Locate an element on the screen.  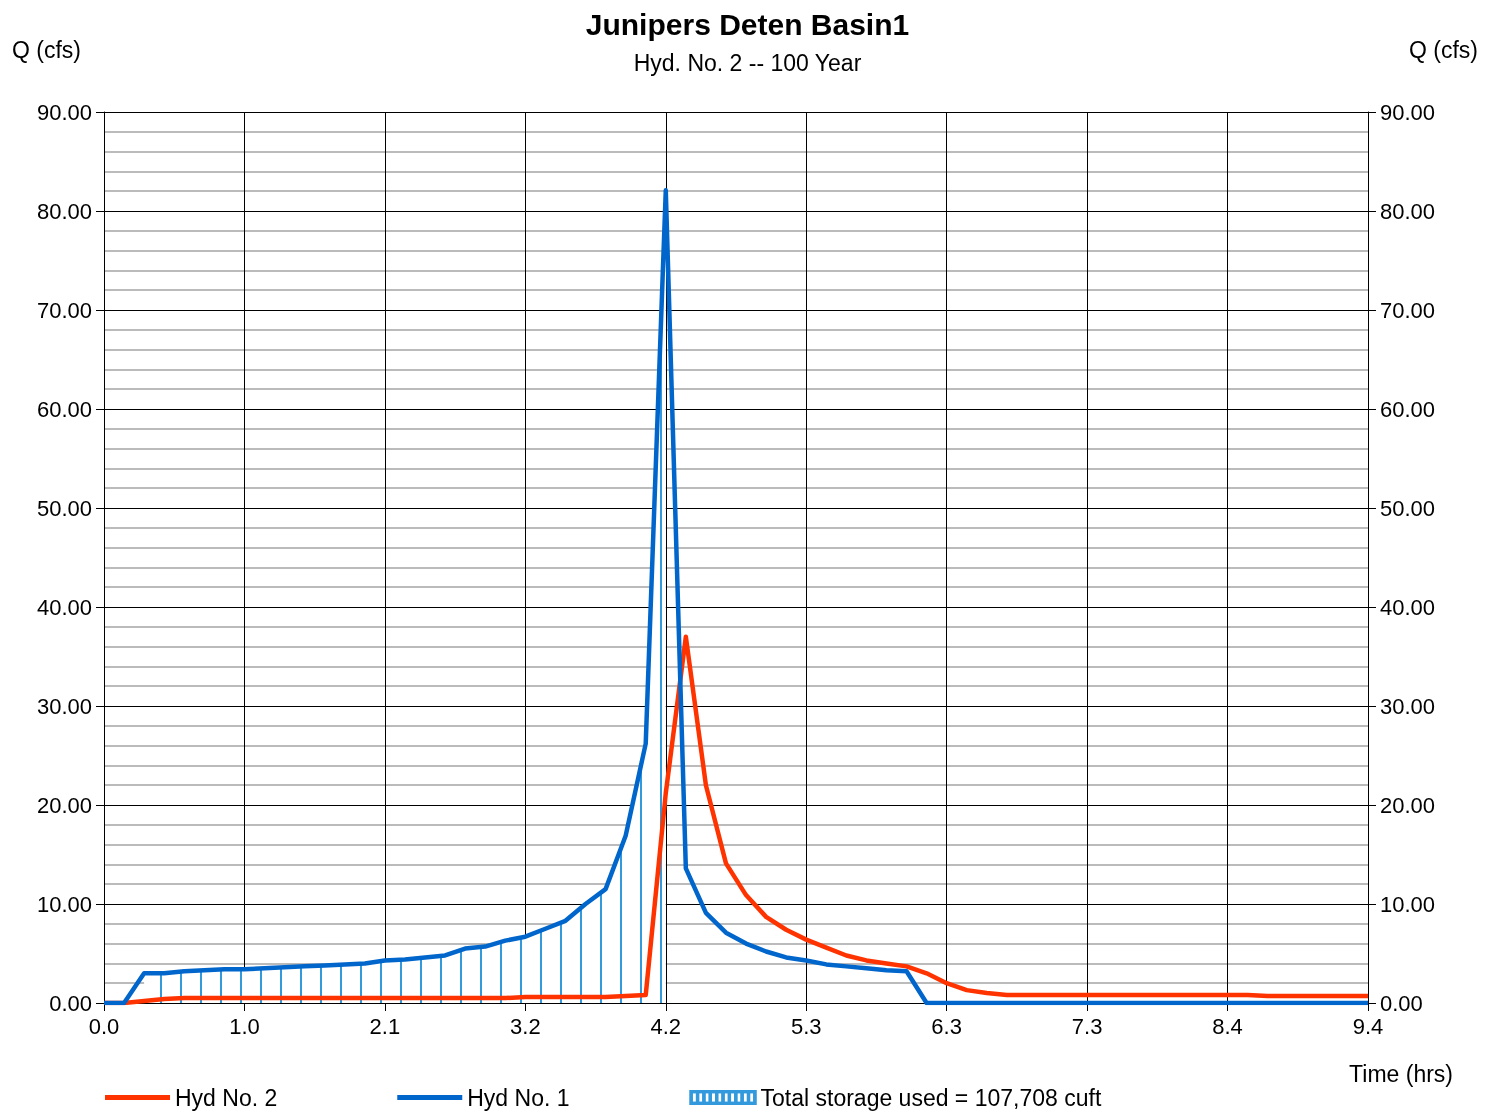
y-tick-label: 60.00 is located at coordinates (64, 409).